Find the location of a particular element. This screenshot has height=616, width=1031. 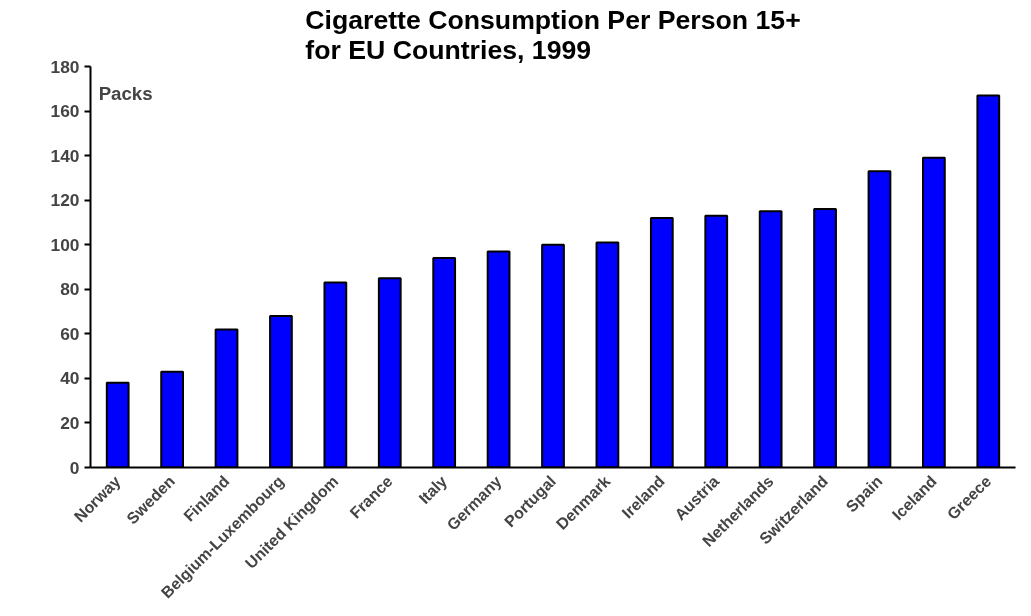

y-tick-label: 0 is located at coordinates (74, 467).